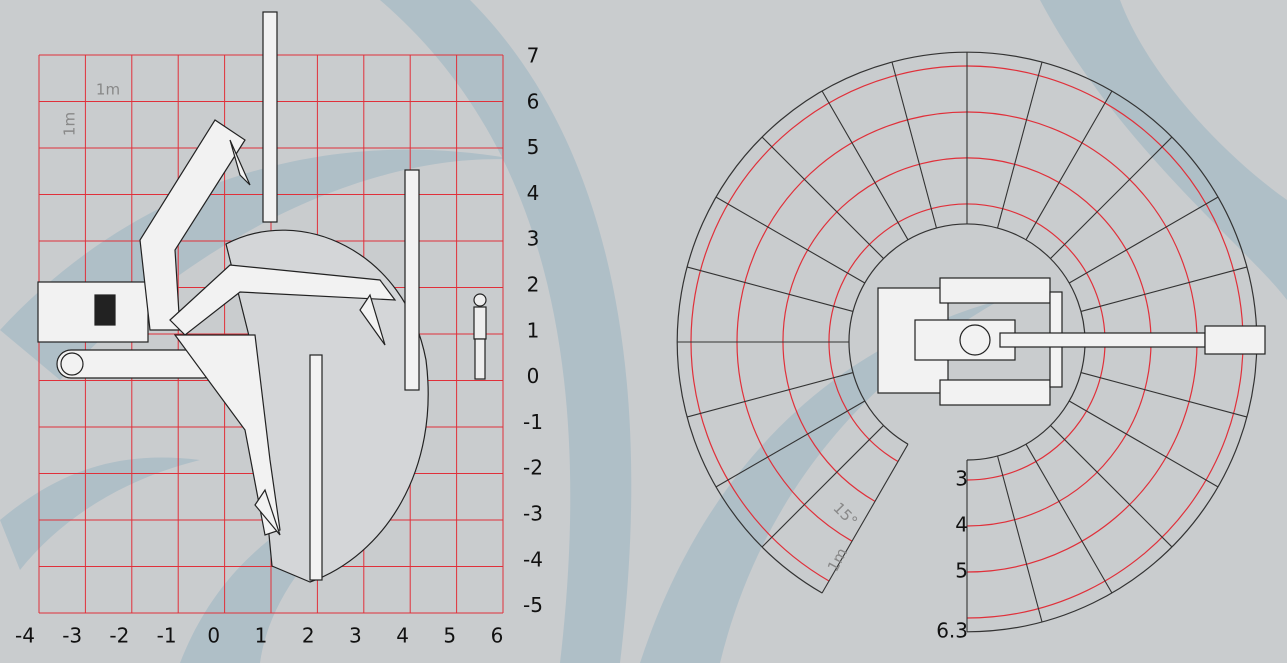 The width and height of the screenshot is (1287, 663). I want to click on y-axis-label: 3, so click(533, 239).